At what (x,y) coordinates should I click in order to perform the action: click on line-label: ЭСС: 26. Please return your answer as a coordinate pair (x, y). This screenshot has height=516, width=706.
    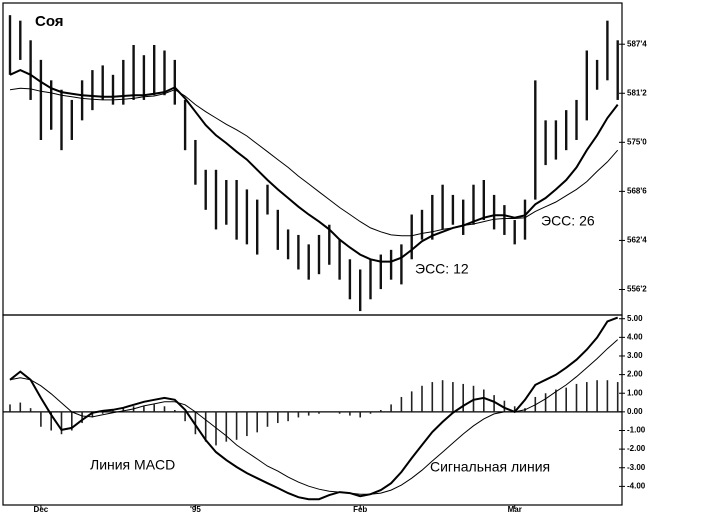
    Looking at the image, I should click on (568, 221).